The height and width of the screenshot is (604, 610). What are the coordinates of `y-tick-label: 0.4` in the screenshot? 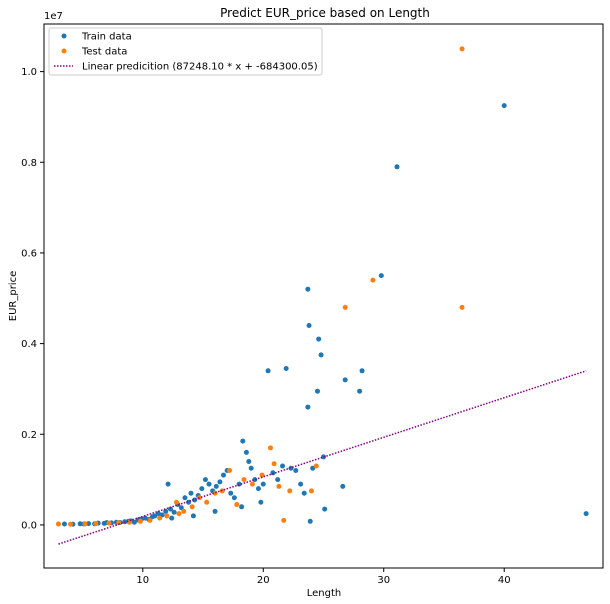 It's located at (29, 344).